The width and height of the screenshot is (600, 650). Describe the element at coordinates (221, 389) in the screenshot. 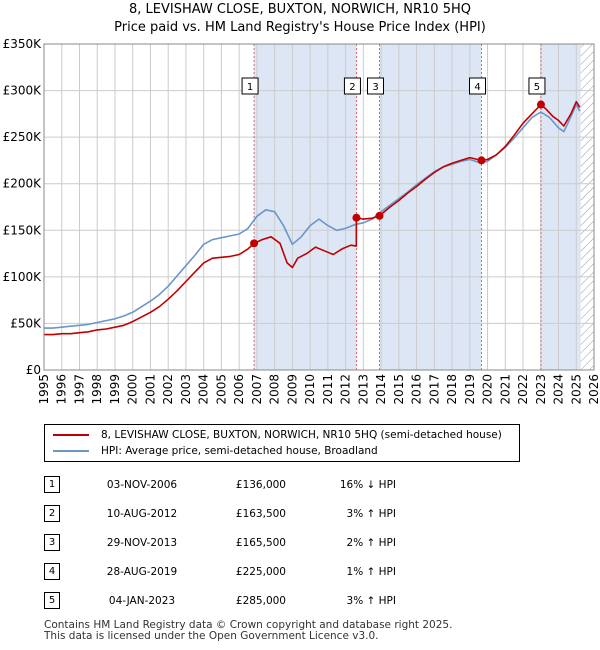

I see `x-tick-label: 2005` at that location.